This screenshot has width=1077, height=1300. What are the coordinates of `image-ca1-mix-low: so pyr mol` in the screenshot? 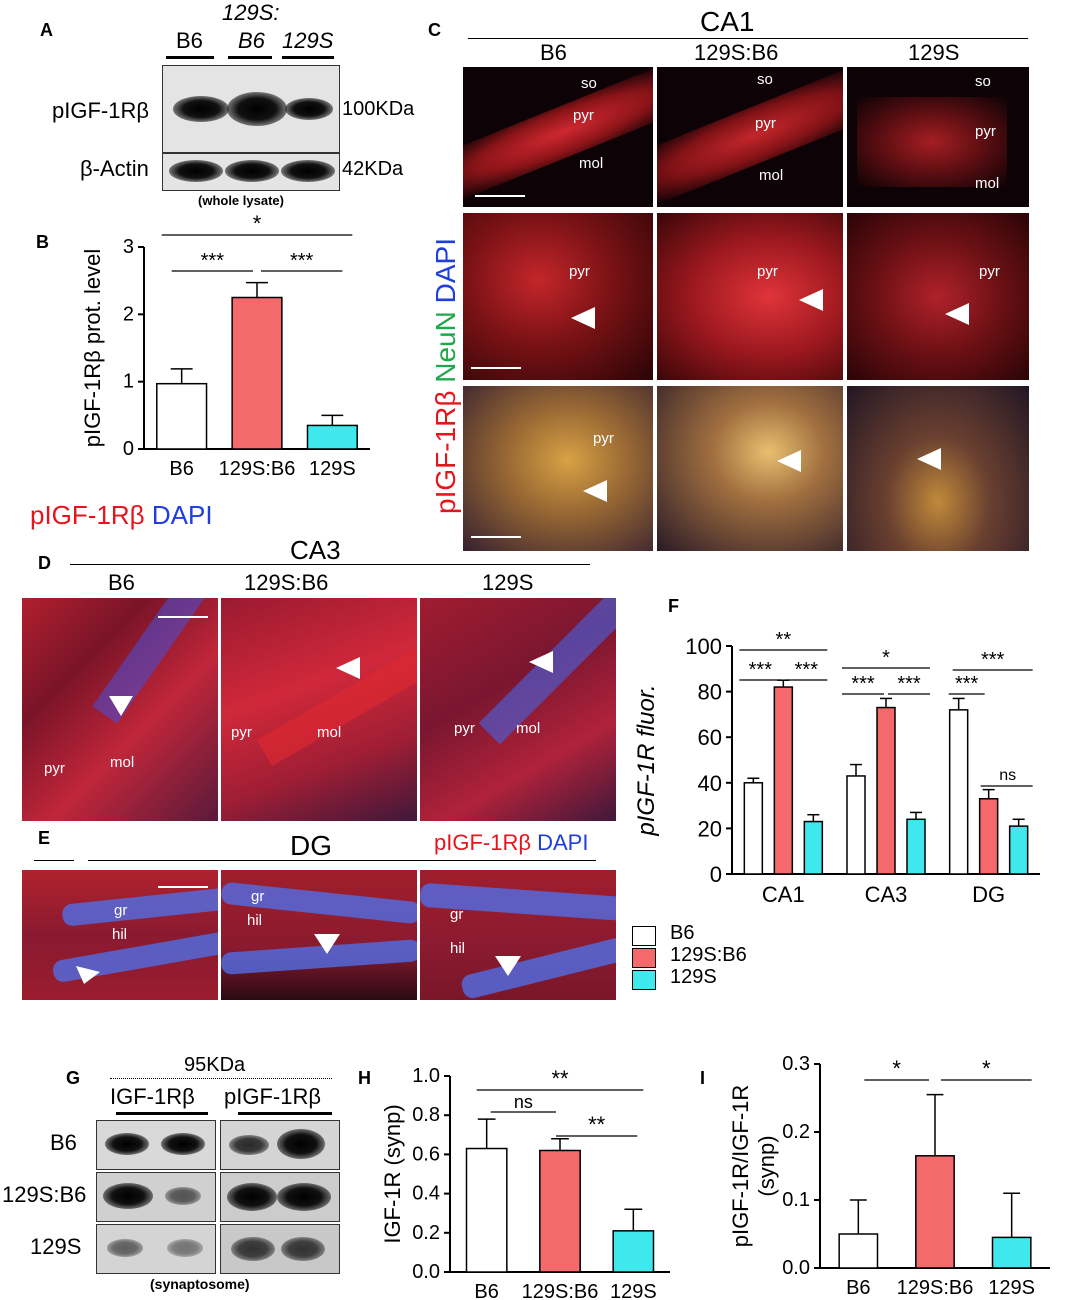 It's located at (750, 137).